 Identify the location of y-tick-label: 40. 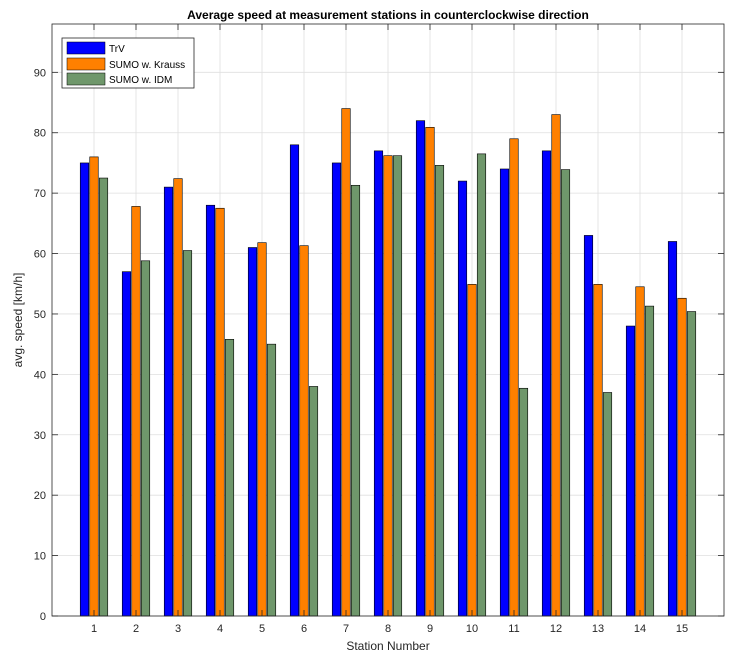
(40, 375).